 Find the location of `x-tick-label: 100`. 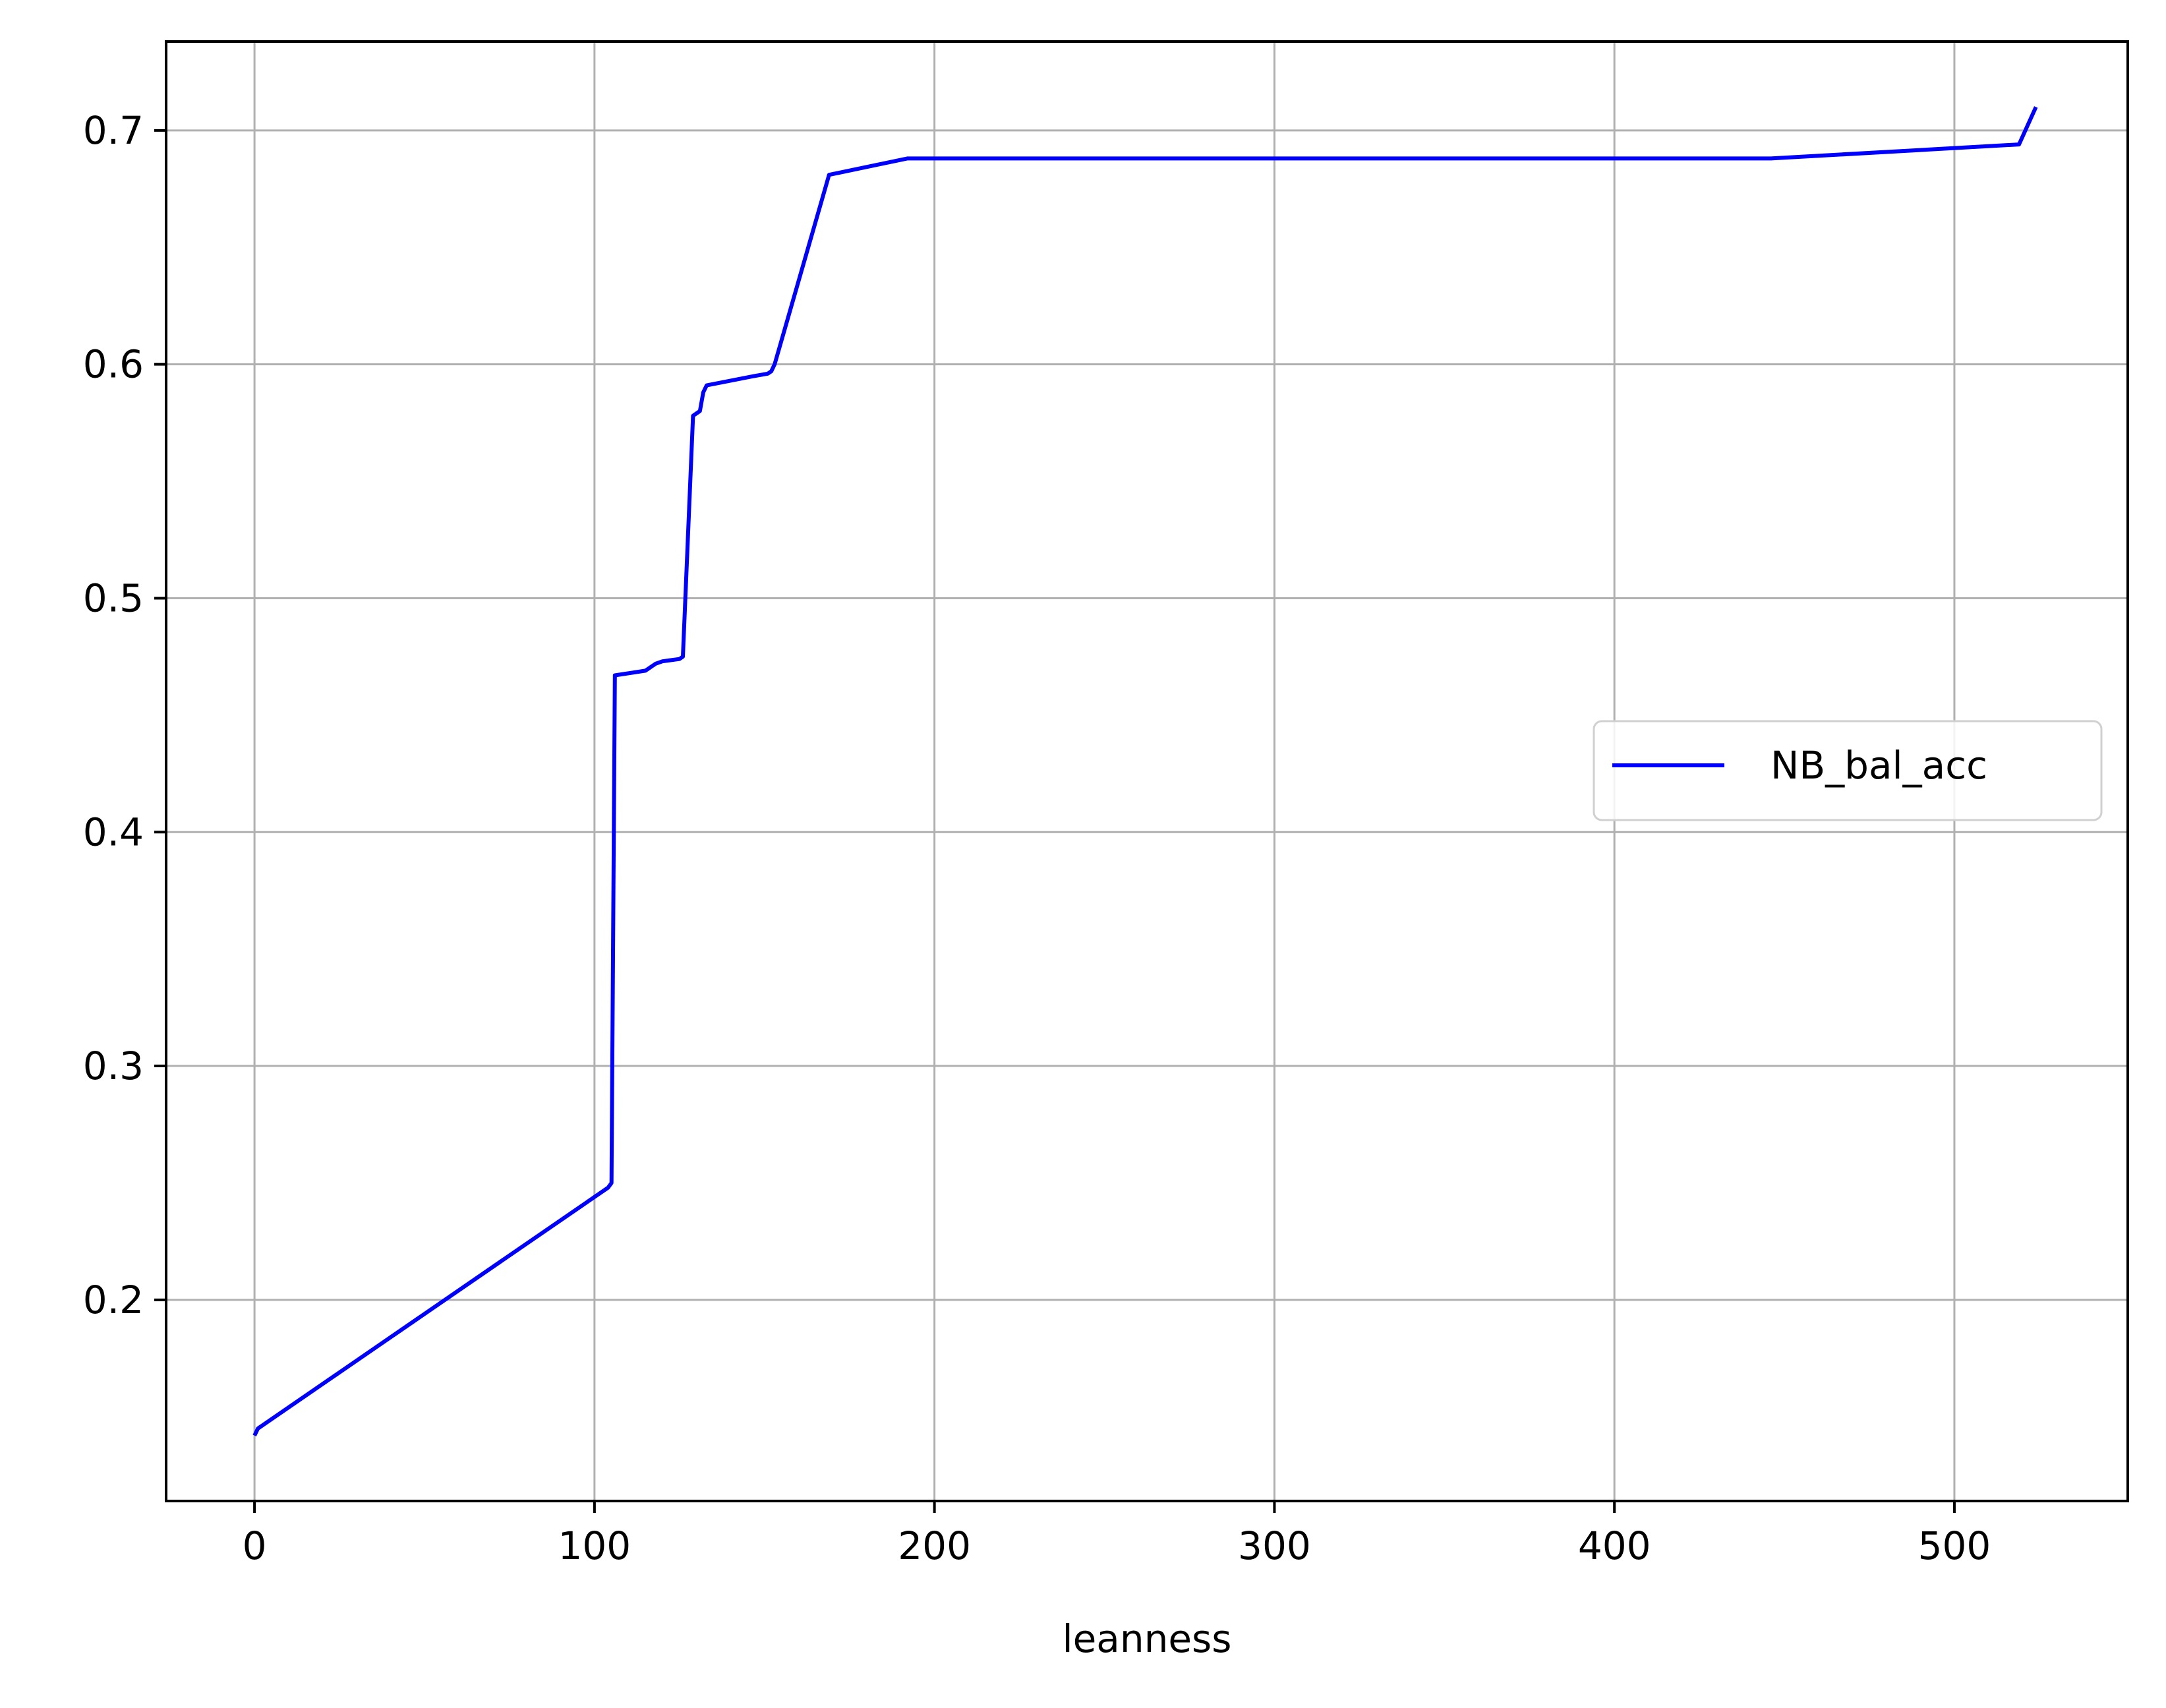

x-tick-label: 100 is located at coordinates (594, 1546).